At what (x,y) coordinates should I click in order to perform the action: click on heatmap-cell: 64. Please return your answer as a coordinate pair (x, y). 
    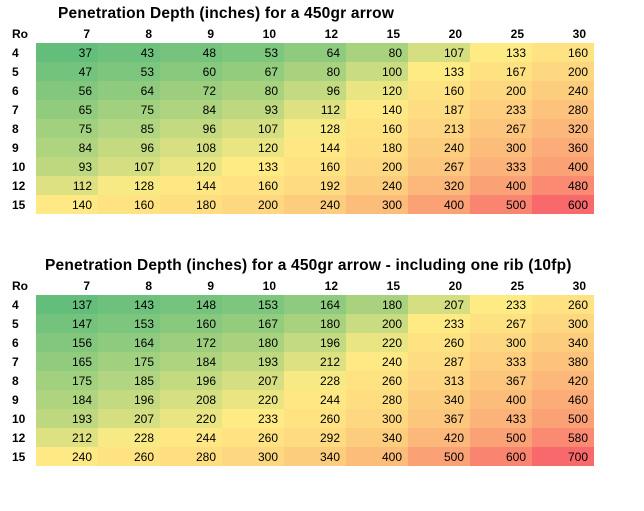
    Looking at the image, I should click on (129, 90).